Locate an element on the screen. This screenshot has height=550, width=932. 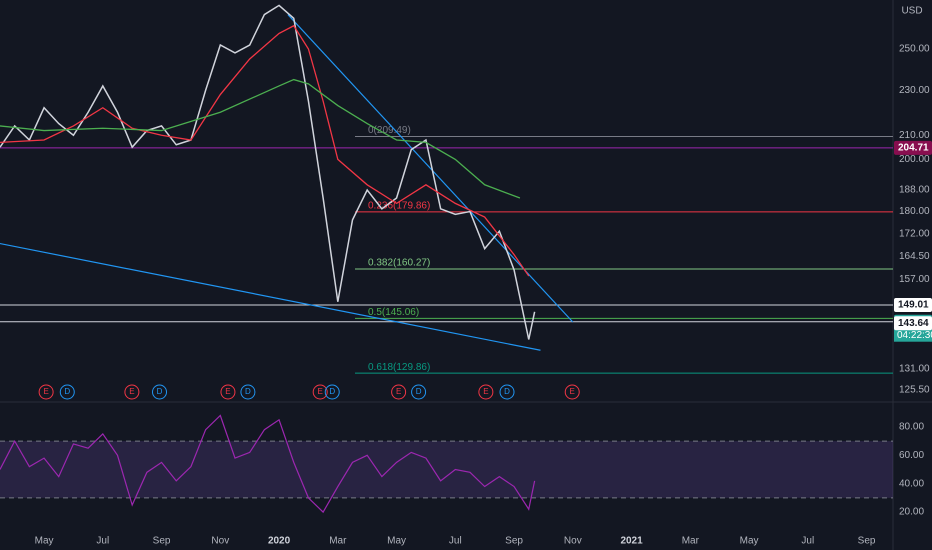
x-tick-label: 2020 is located at coordinates (279, 541).